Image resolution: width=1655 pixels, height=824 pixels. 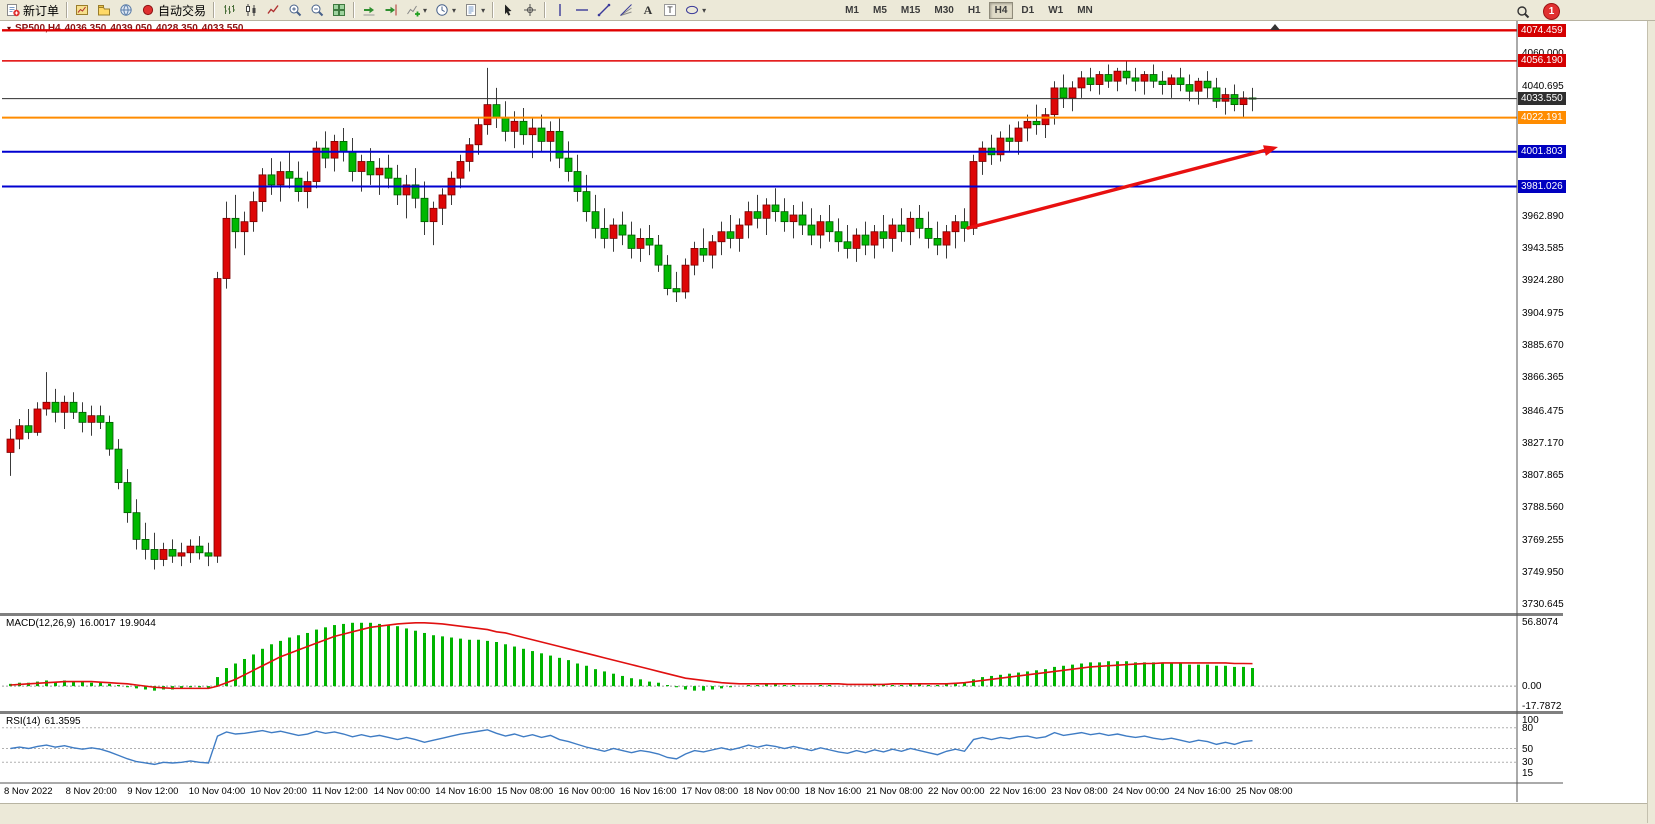 I want to click on macd-histogram, so click(x=631, y=656).